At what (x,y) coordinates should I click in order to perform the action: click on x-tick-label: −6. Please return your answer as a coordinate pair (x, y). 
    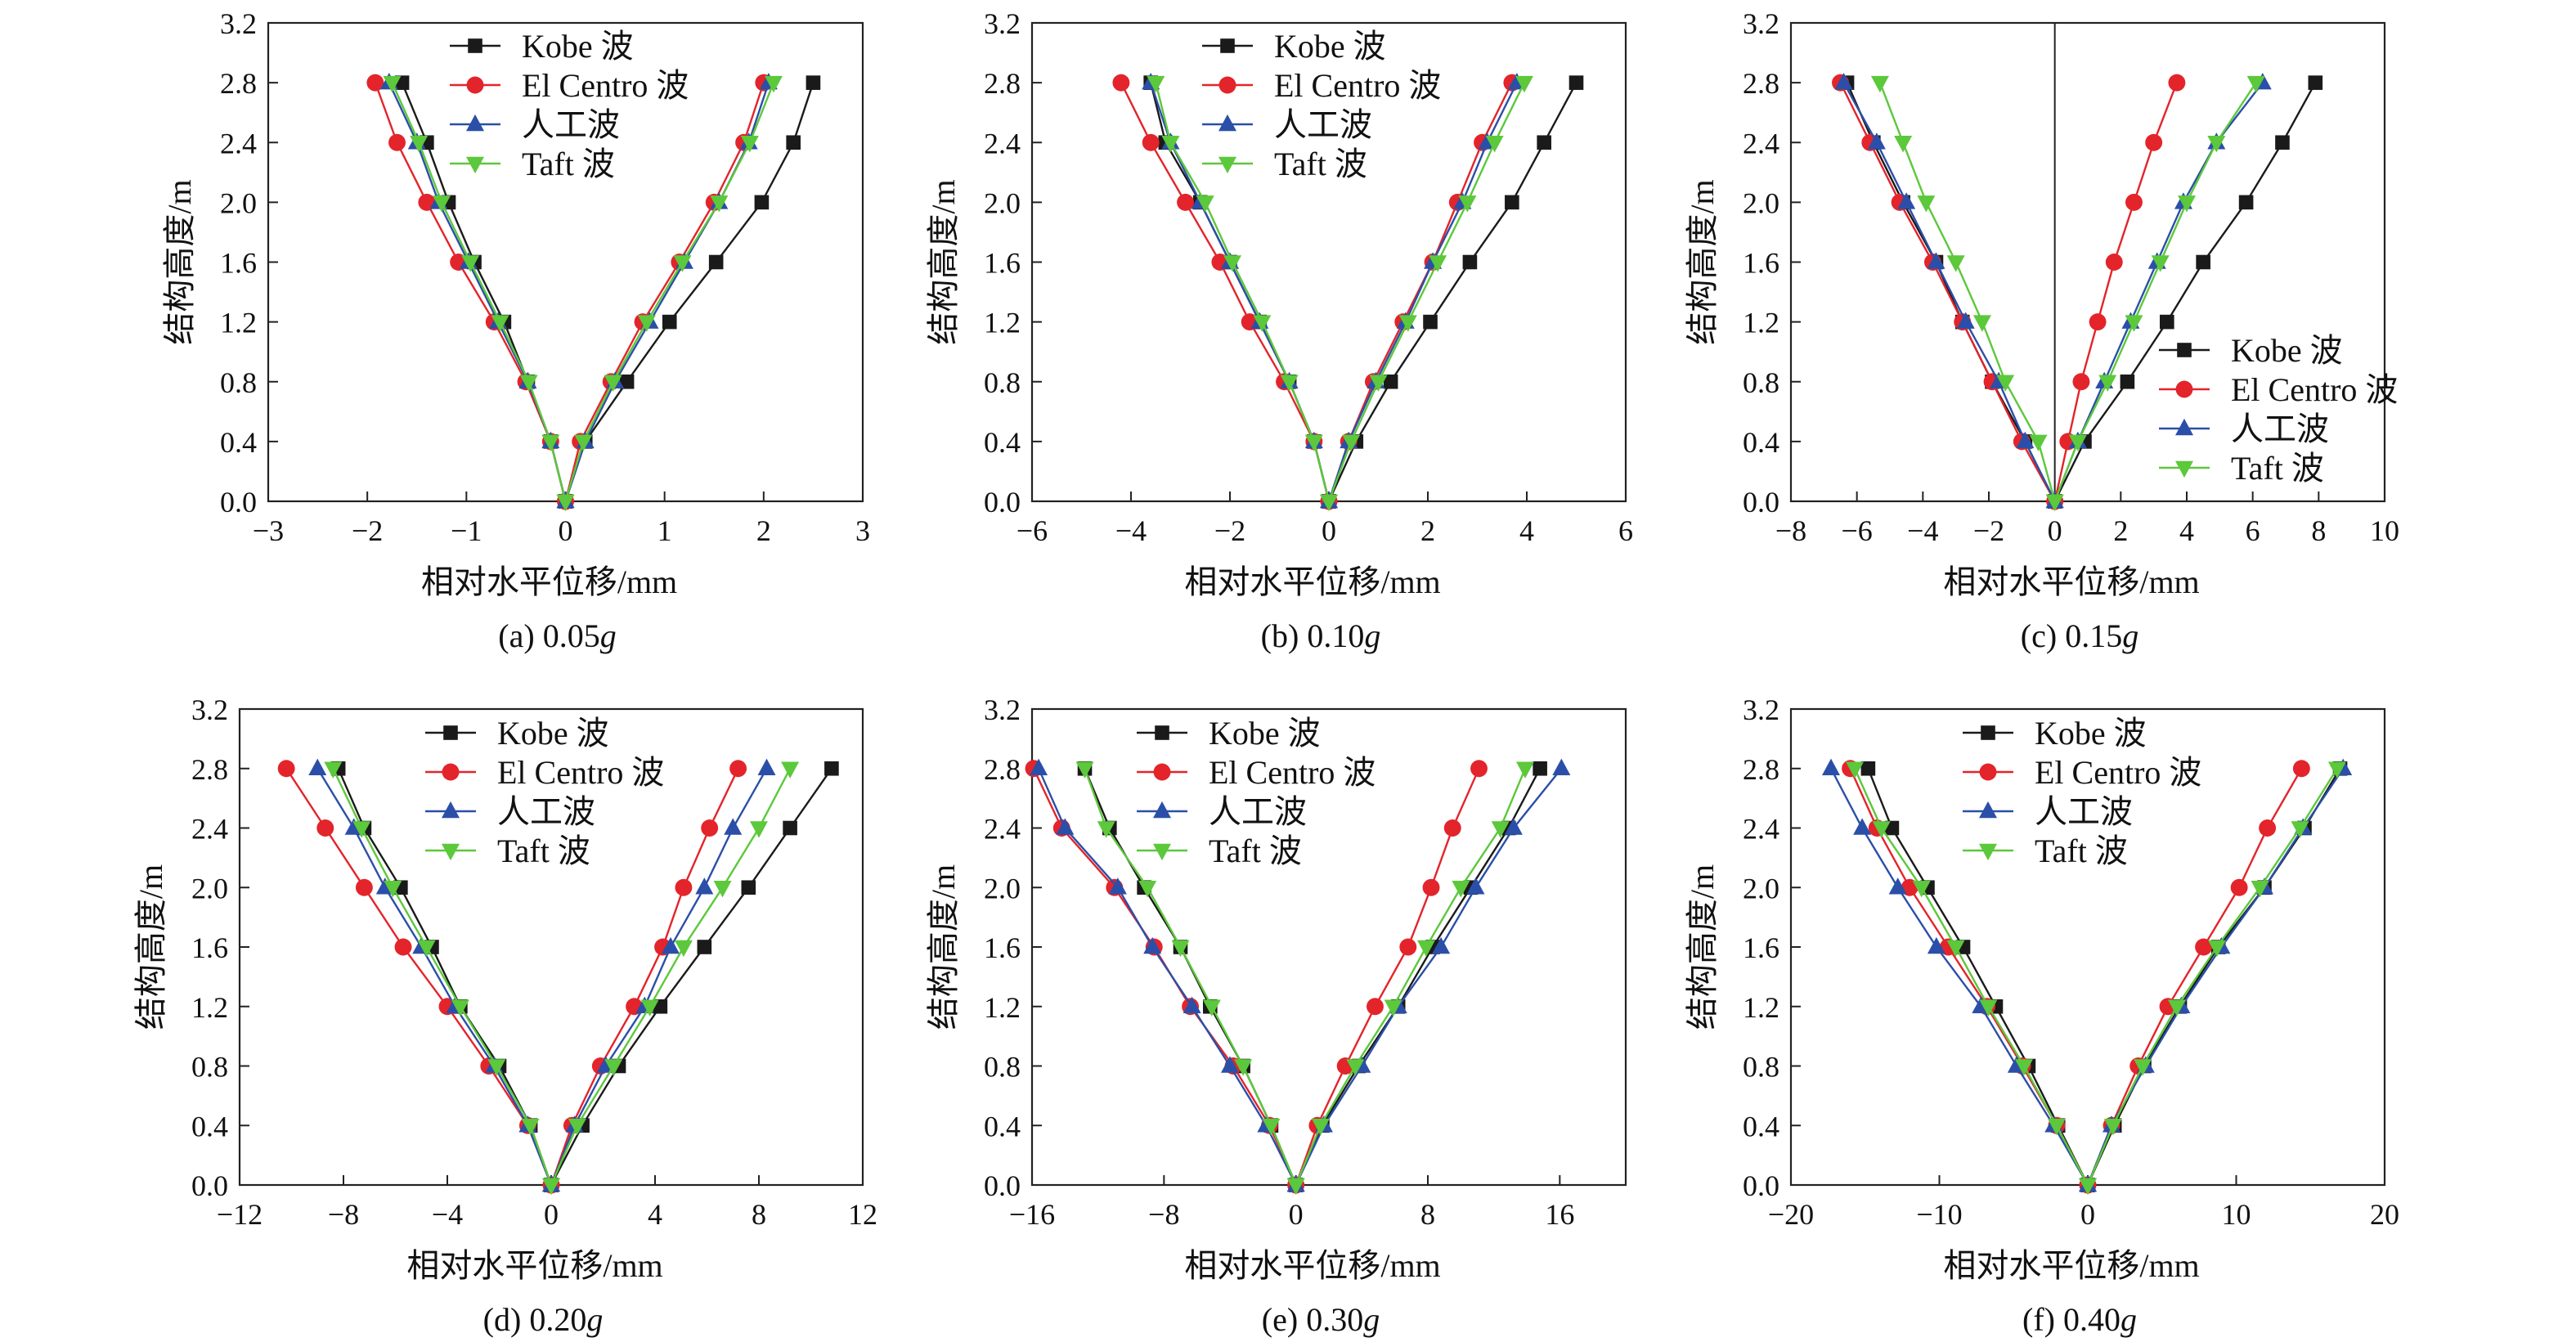
    Looking at the image, I should click on (1032, 530).